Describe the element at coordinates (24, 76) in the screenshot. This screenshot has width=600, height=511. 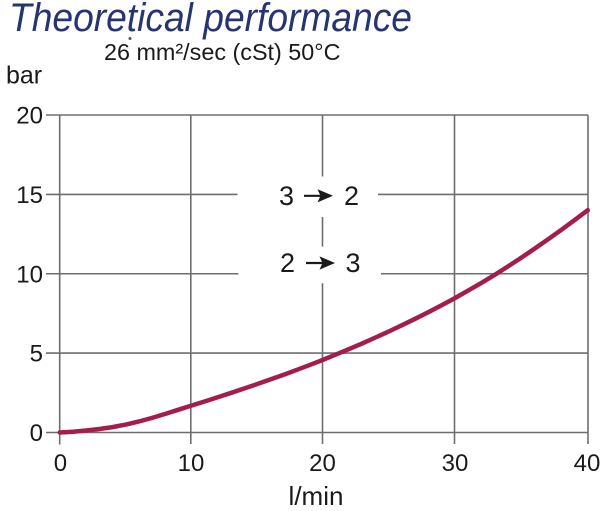
I see `svg-text: bar` at that location.